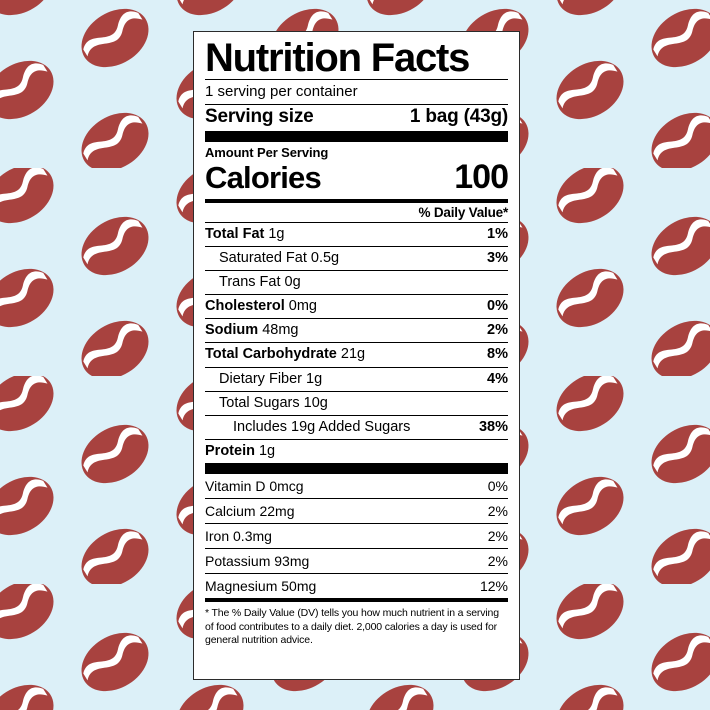 The image size is (710, 710). Describe the element at coordinates (481, 177) in the screenshot. I see `calories-value: 100` at that location.